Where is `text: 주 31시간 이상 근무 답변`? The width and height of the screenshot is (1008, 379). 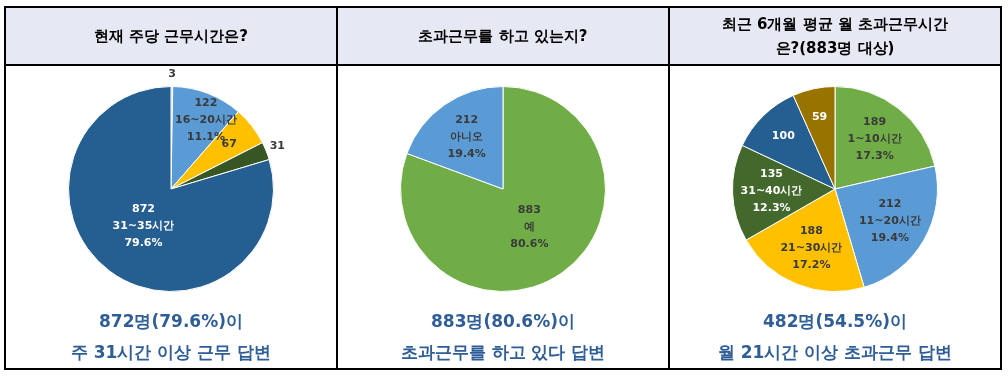
text: 주 31시간 이상 근무 답변 is located at coordinates (171, 352).